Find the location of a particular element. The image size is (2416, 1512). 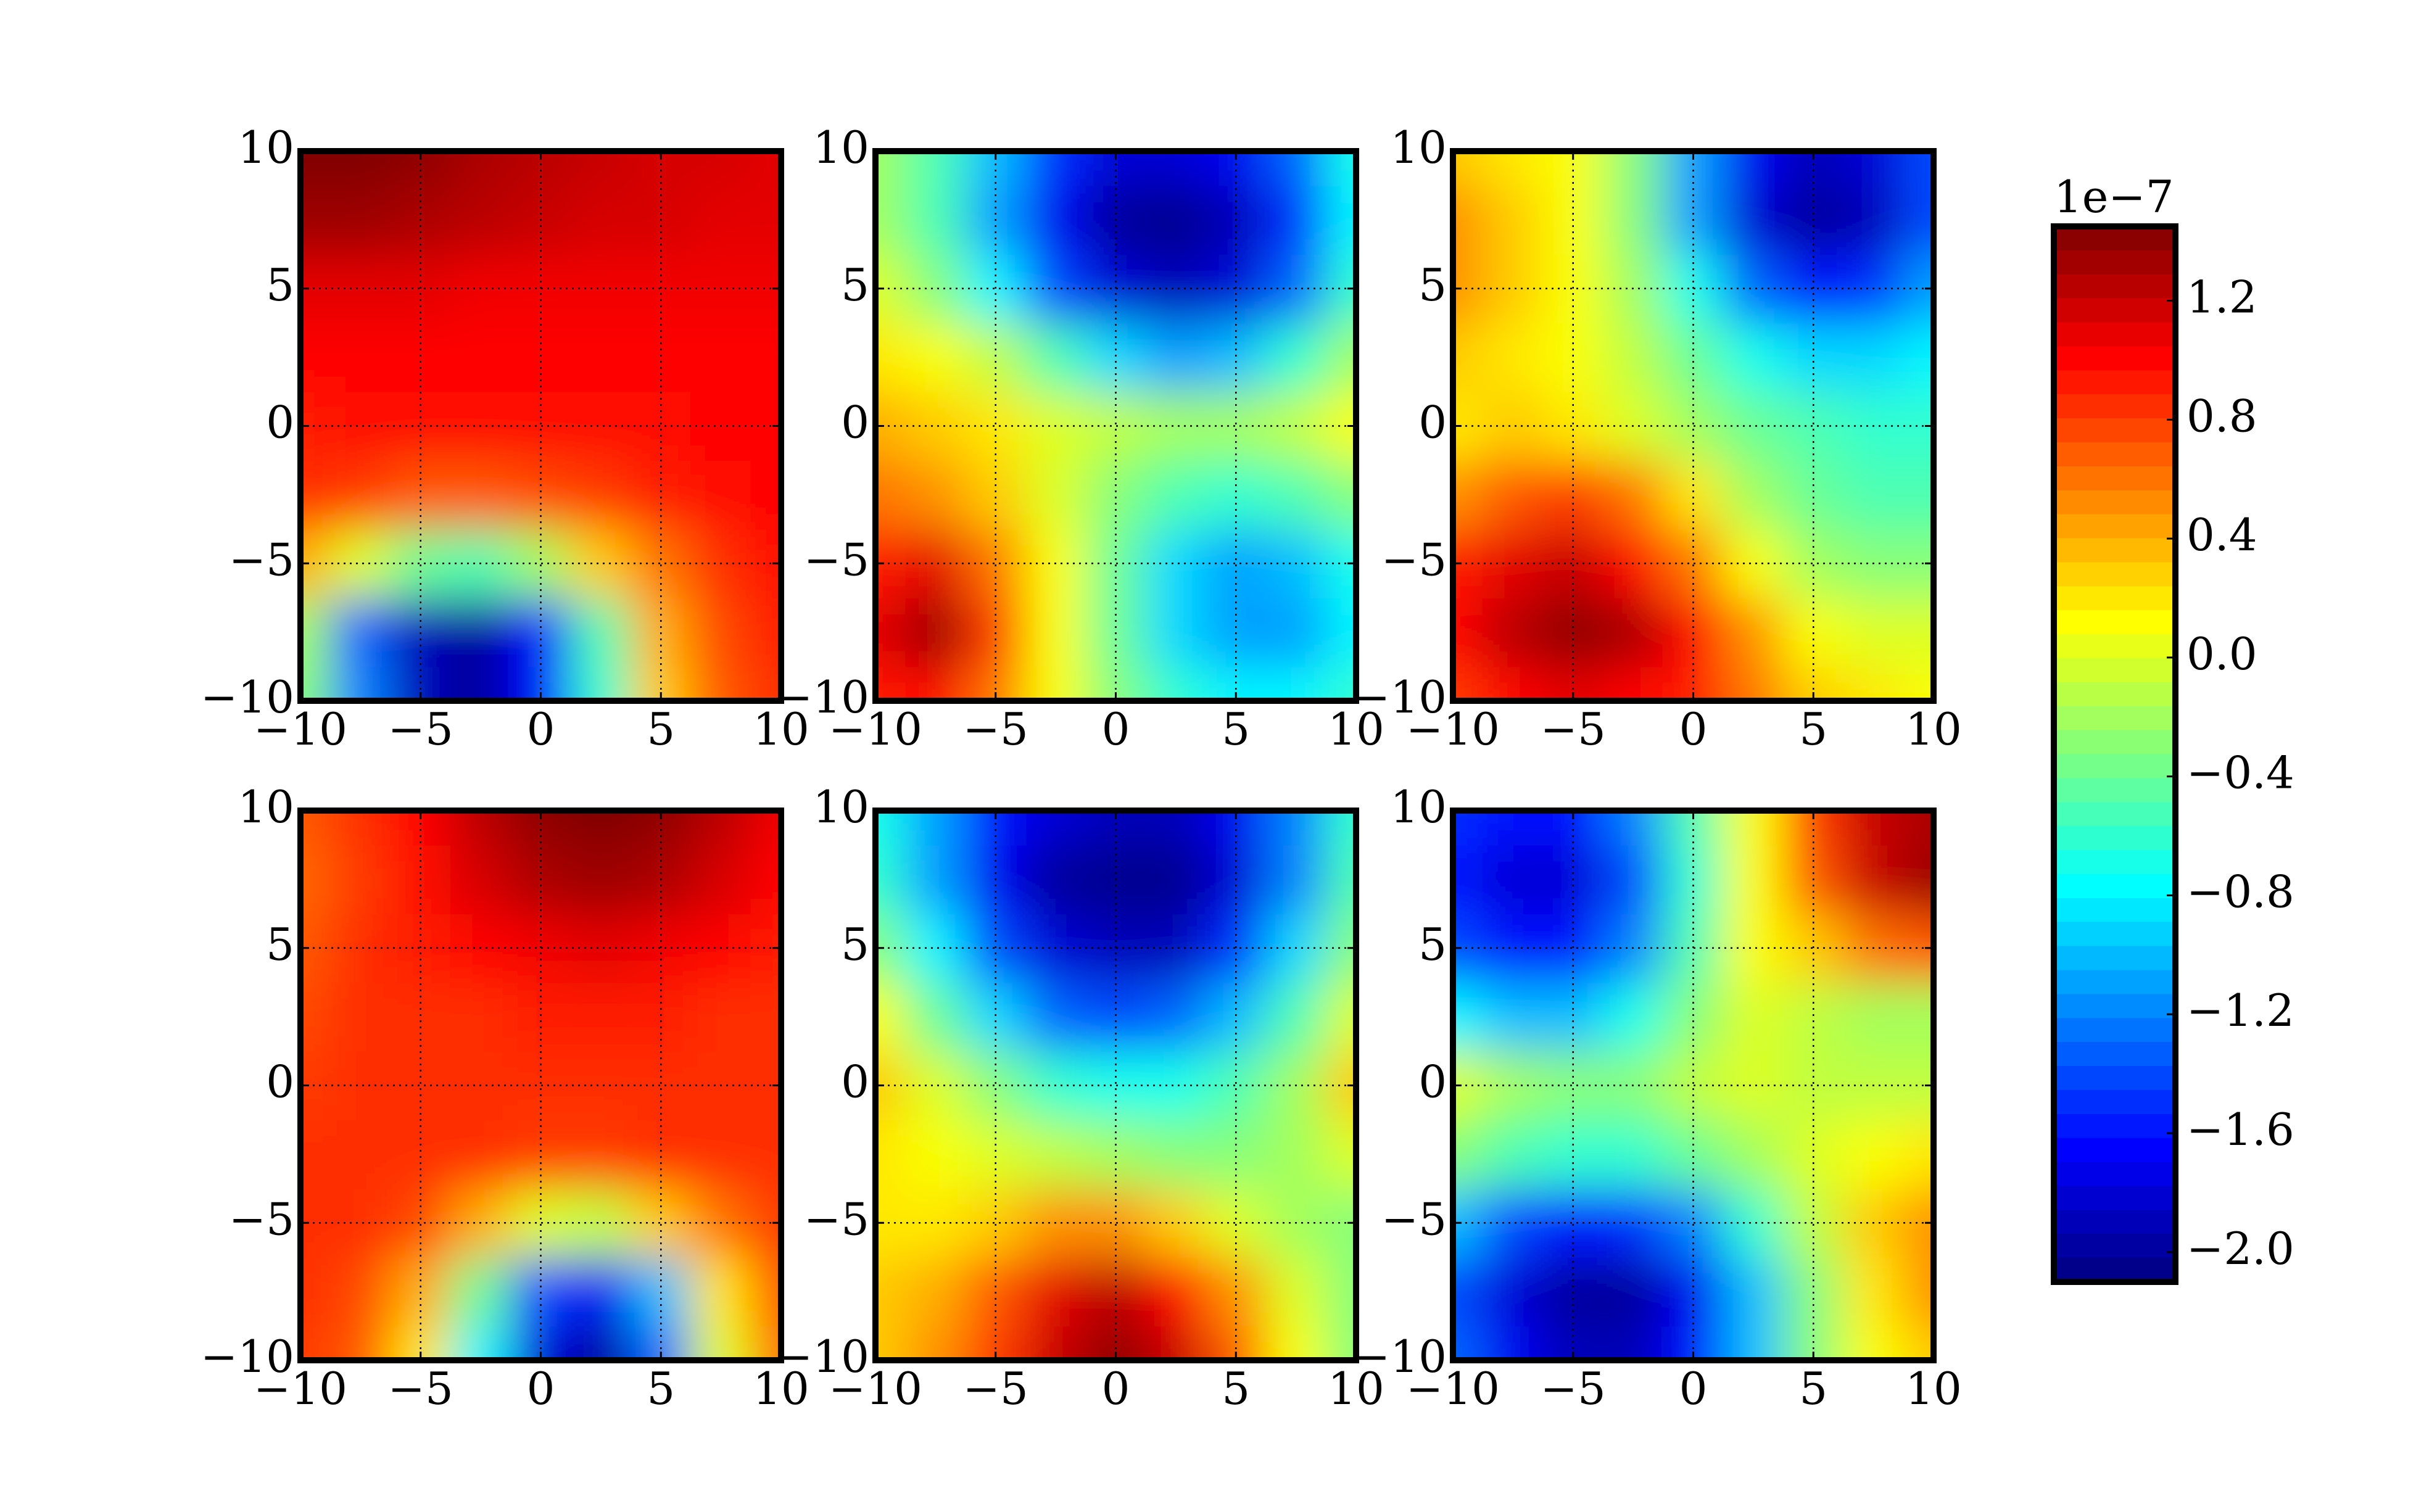

x-tick-label: 10 is located at coordinates (1356, 729).